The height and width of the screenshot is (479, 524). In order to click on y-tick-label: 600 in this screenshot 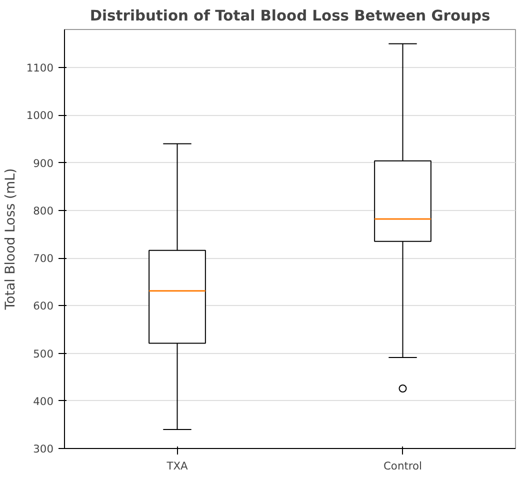, I will do `click(43, 306)`.